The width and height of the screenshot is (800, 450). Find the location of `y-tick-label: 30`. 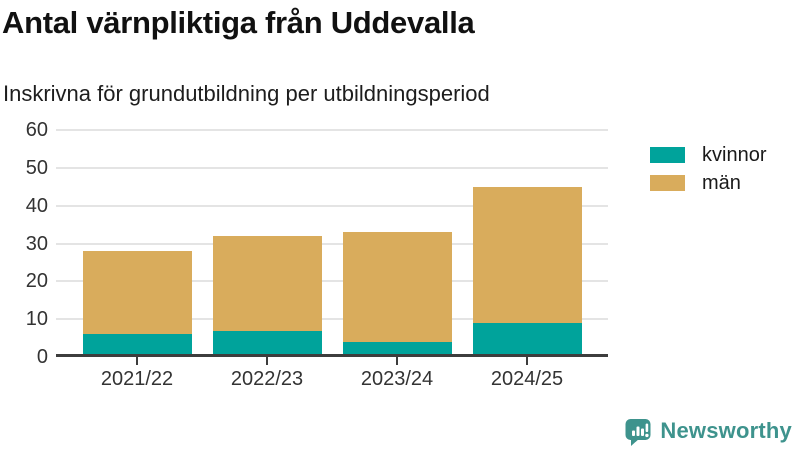

y-tick-label: 30 is located at coordinates (36, 243).